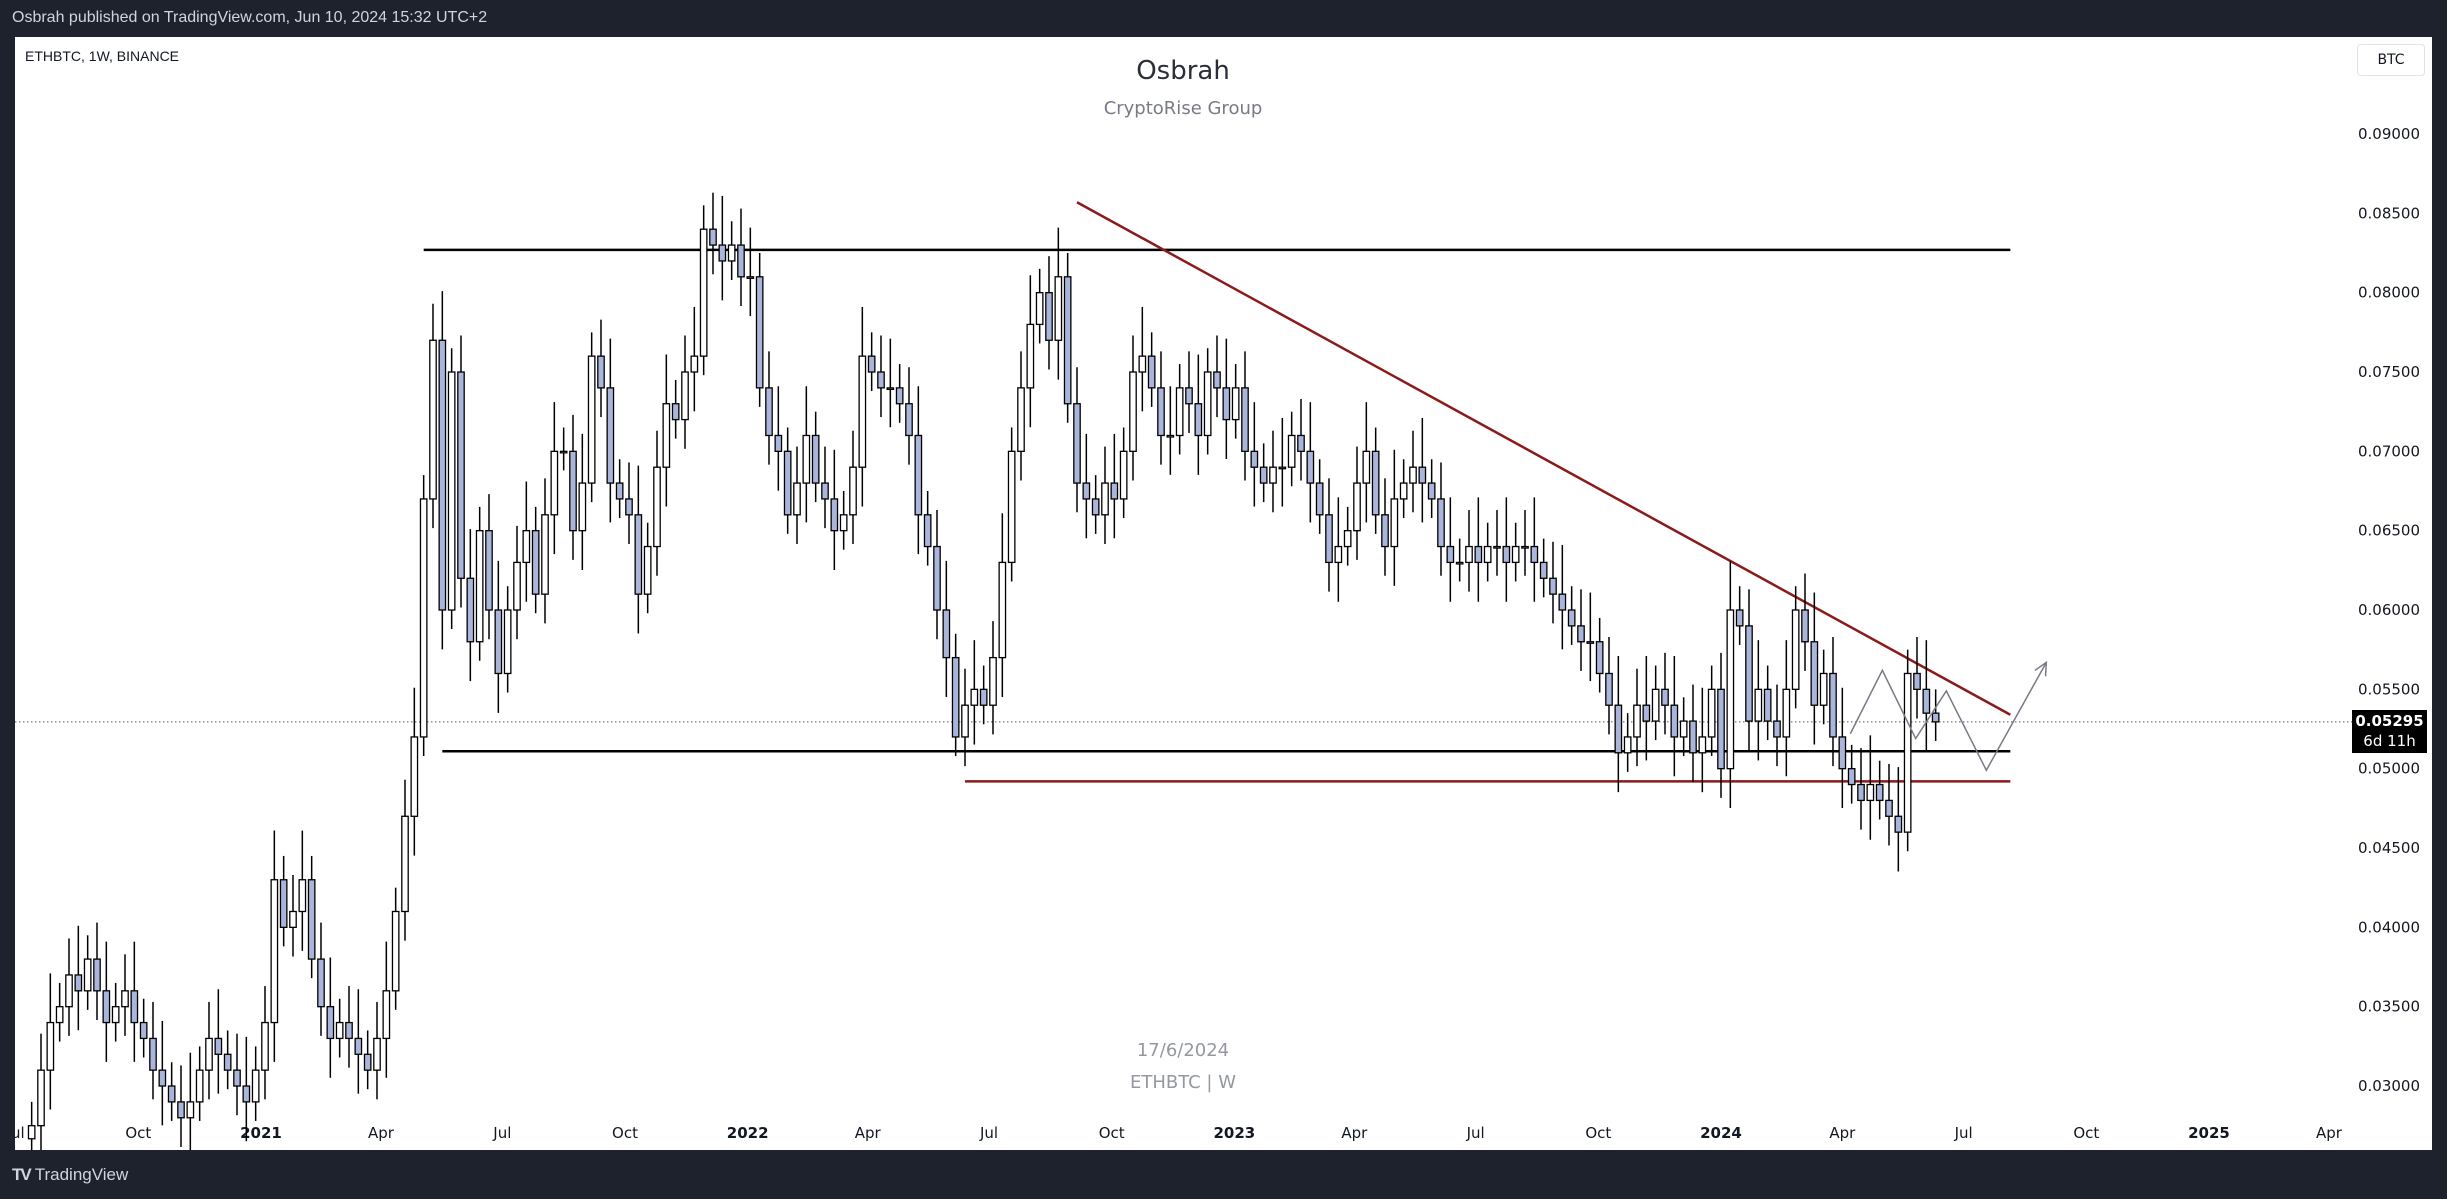 This screenshot has height=1199, width=2447. Describe the element at coordinates (2041, 668) in the screenshot. I see `projection-arrow-icon` at that location.